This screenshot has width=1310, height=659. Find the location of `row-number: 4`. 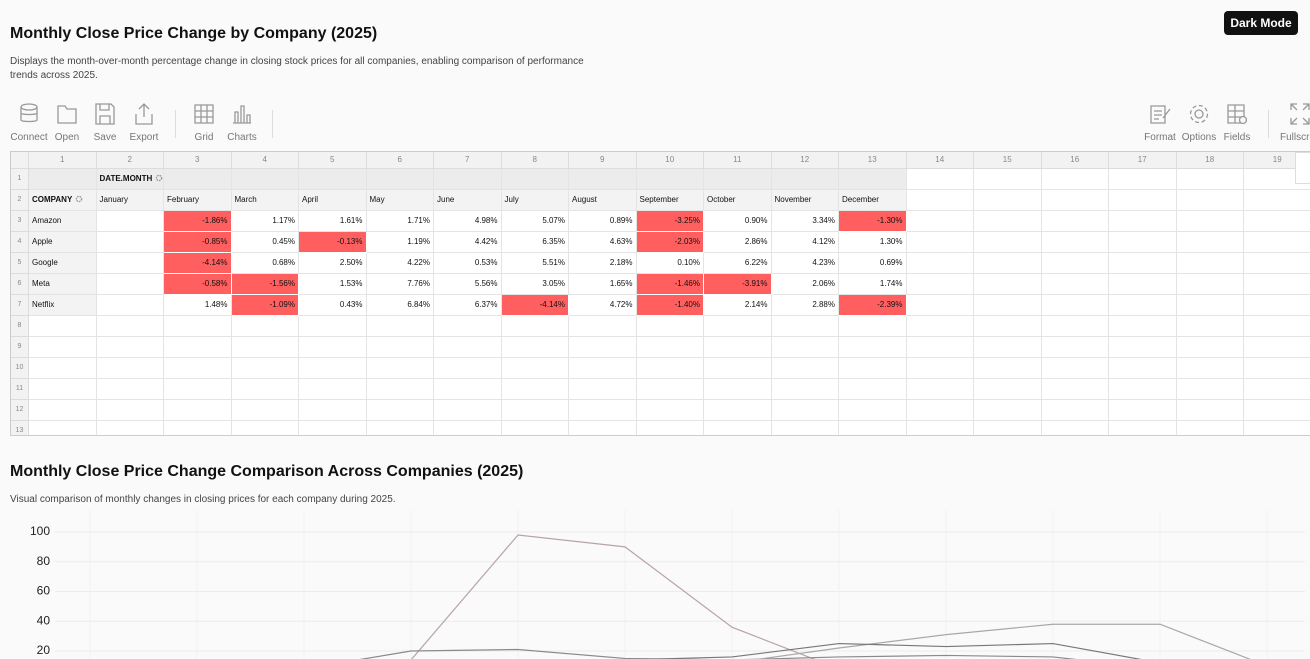

row-number: 4 is located at coordinates (20, 242).